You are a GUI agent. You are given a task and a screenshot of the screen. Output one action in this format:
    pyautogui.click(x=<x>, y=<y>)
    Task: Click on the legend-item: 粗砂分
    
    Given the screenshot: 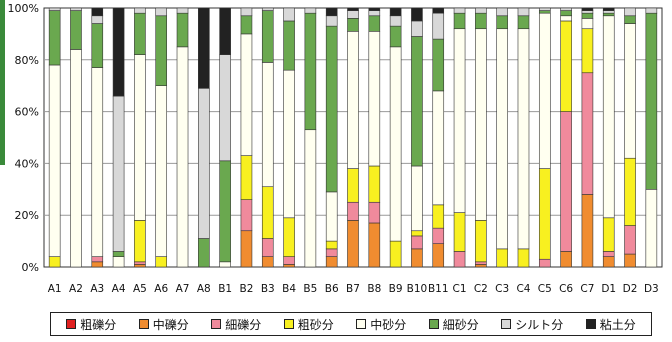 What is the action you would take?
    pyautogui.click(x=308, y=324)
    